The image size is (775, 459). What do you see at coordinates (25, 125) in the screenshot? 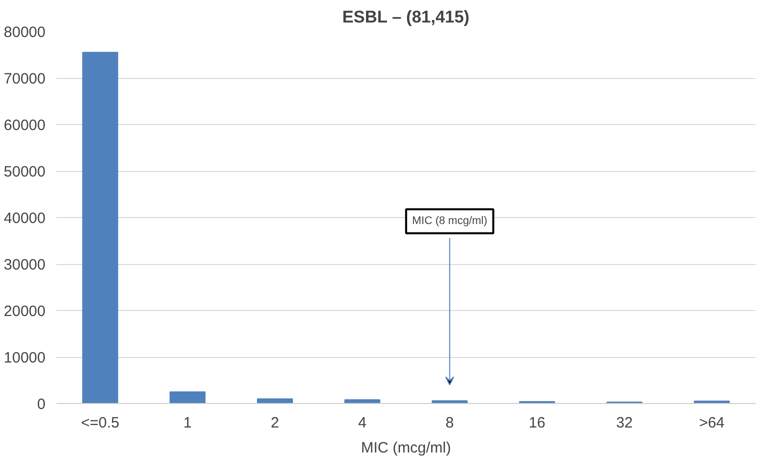
I see `y-tick-label: 60000` at bounding box center [25, 125].